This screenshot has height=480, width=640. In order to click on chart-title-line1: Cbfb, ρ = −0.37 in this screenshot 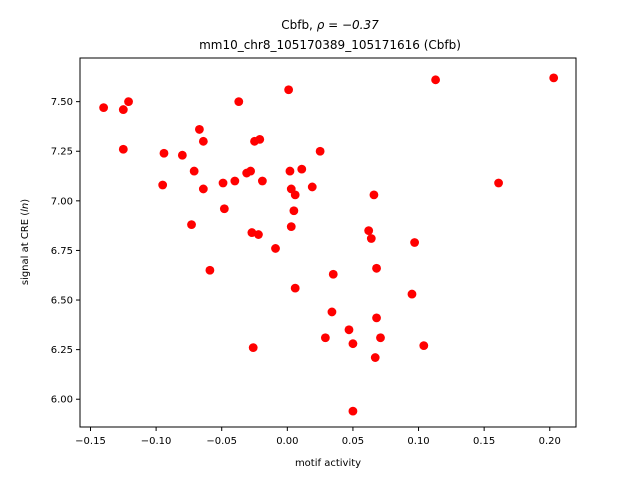, I will do `click(330, 25)`.